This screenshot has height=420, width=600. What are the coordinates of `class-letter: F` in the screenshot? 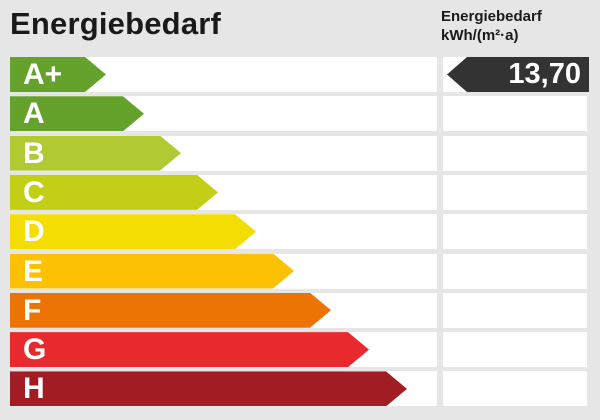 It's located at (32, 310).